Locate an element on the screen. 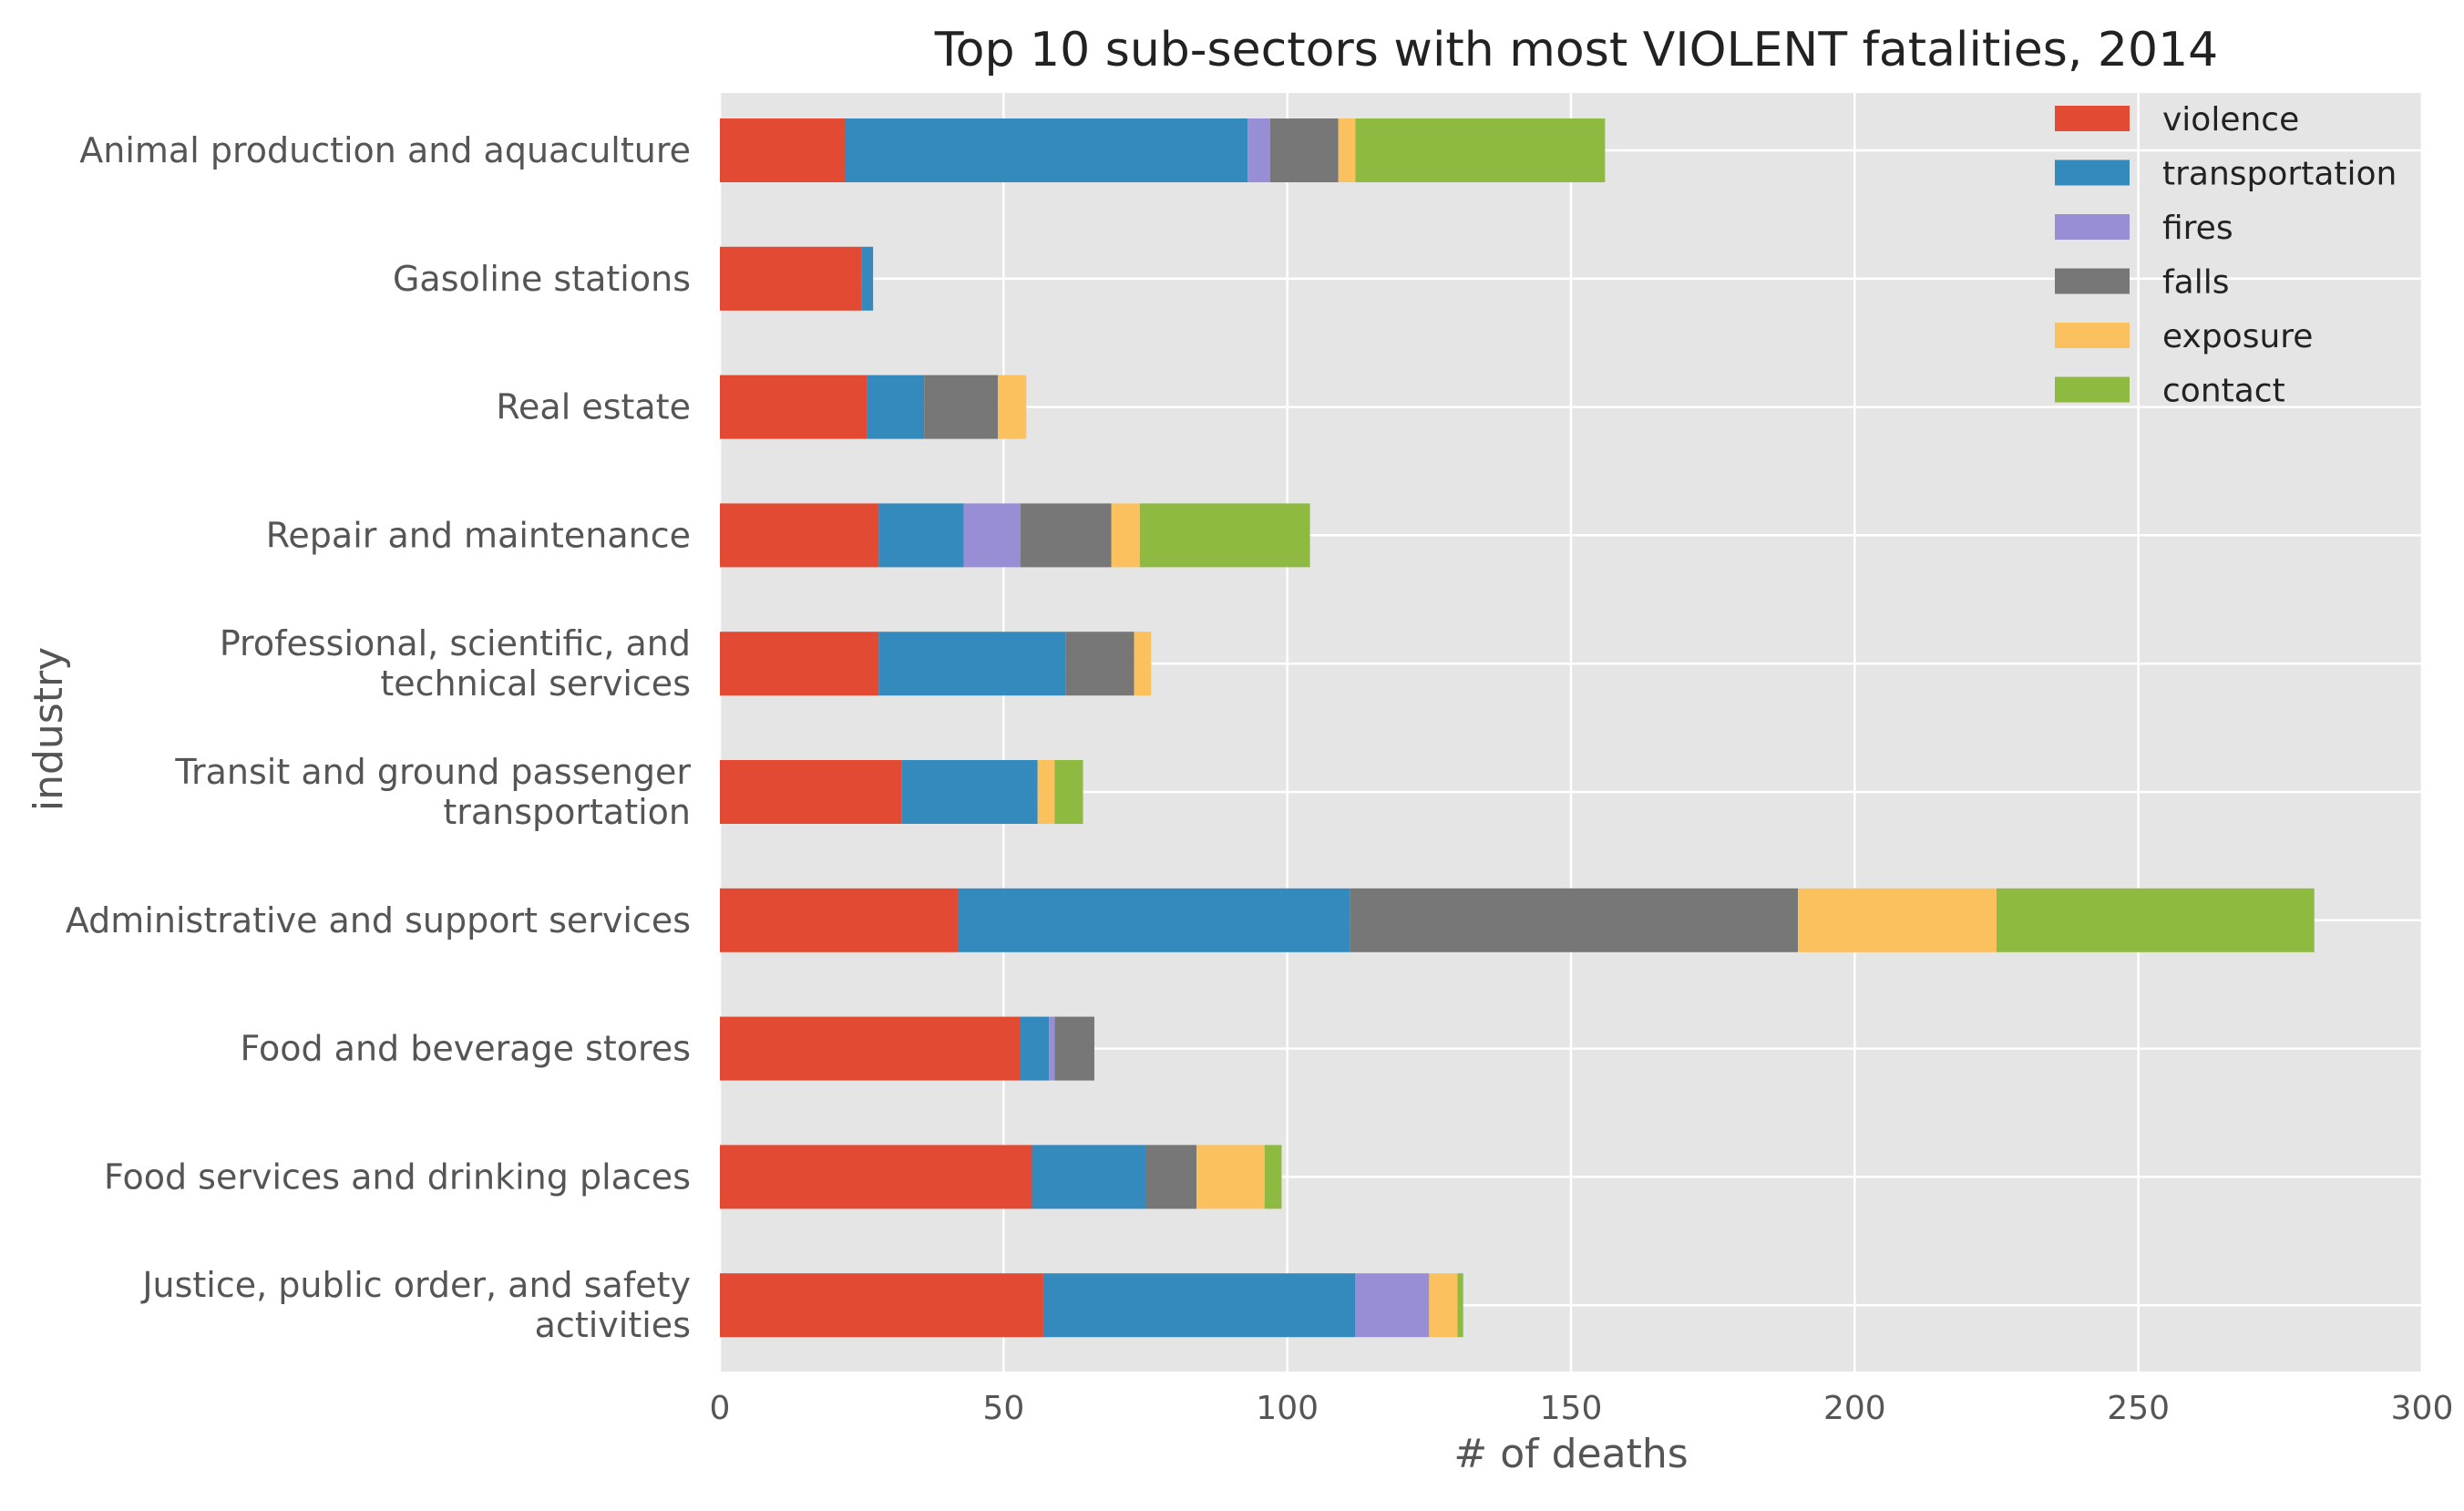  legend-label-violence: violence is located at coordinates (2230, 120).